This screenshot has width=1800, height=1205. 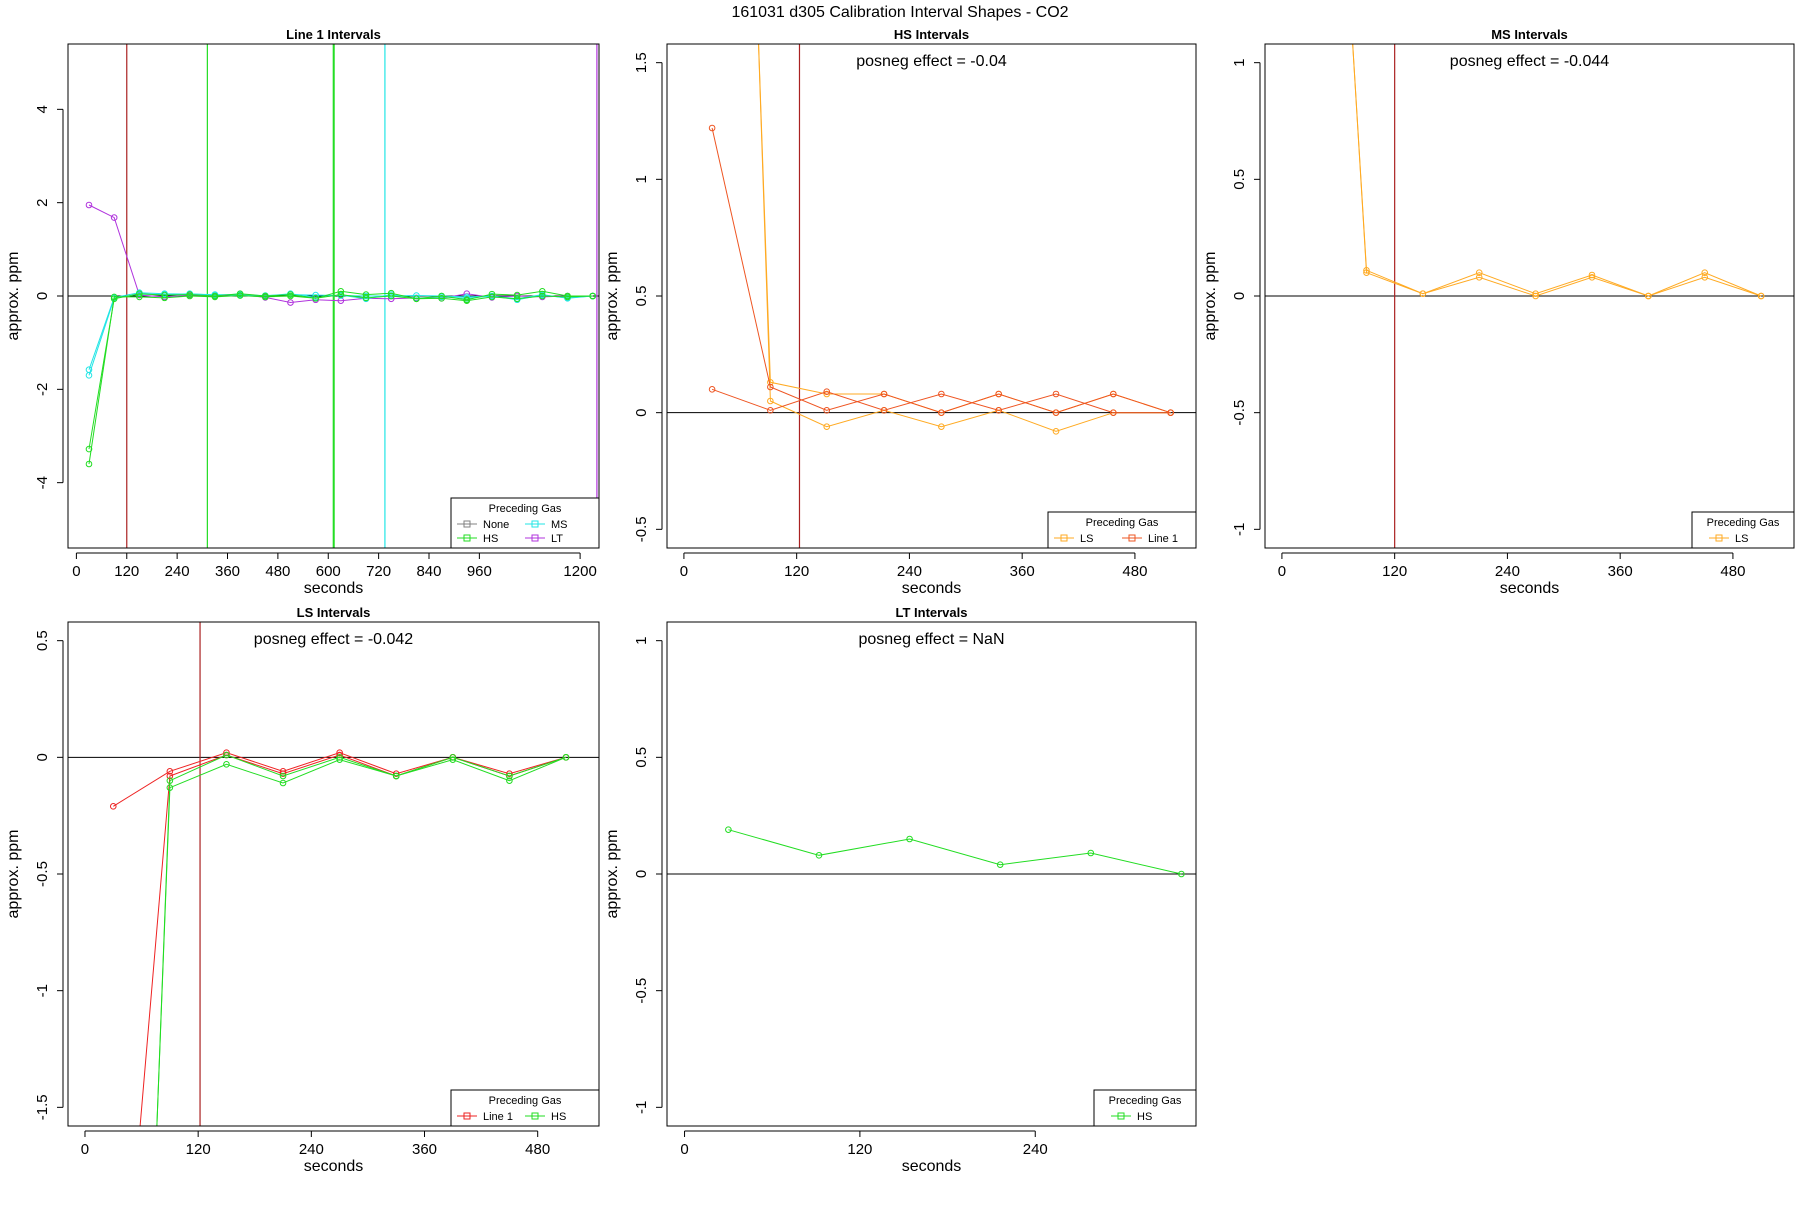 I want to click on x-tick-label: 840, so click(x=428, y=571).